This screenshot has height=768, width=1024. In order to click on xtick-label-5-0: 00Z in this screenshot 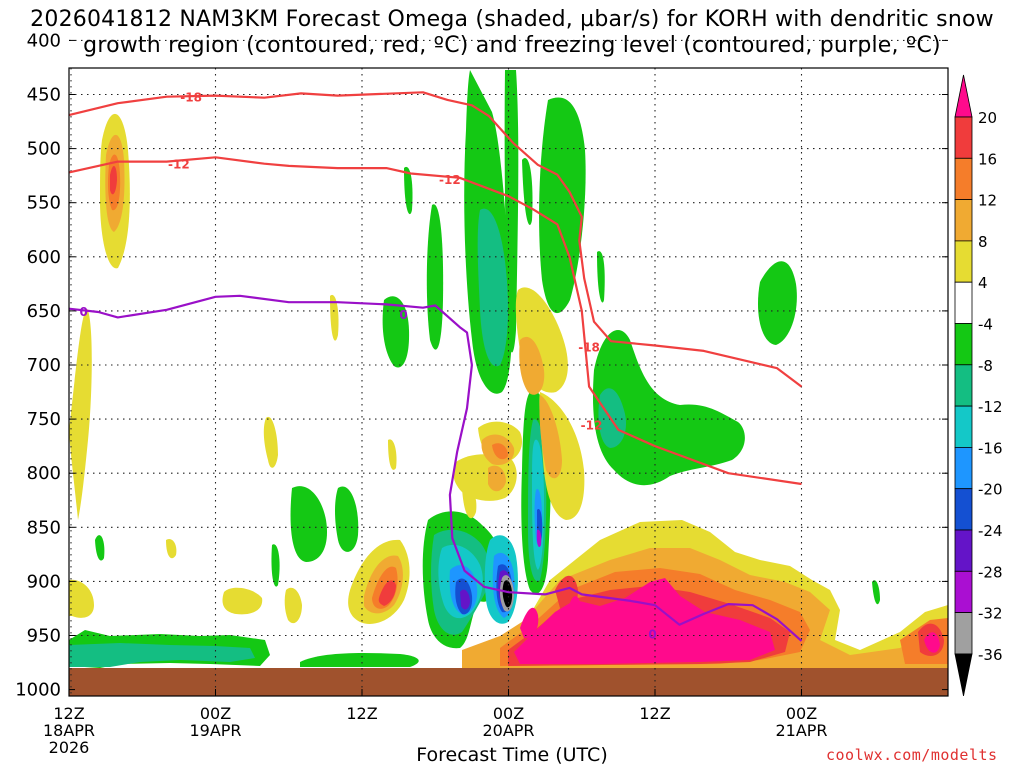, I will do `click(801, 713)`.